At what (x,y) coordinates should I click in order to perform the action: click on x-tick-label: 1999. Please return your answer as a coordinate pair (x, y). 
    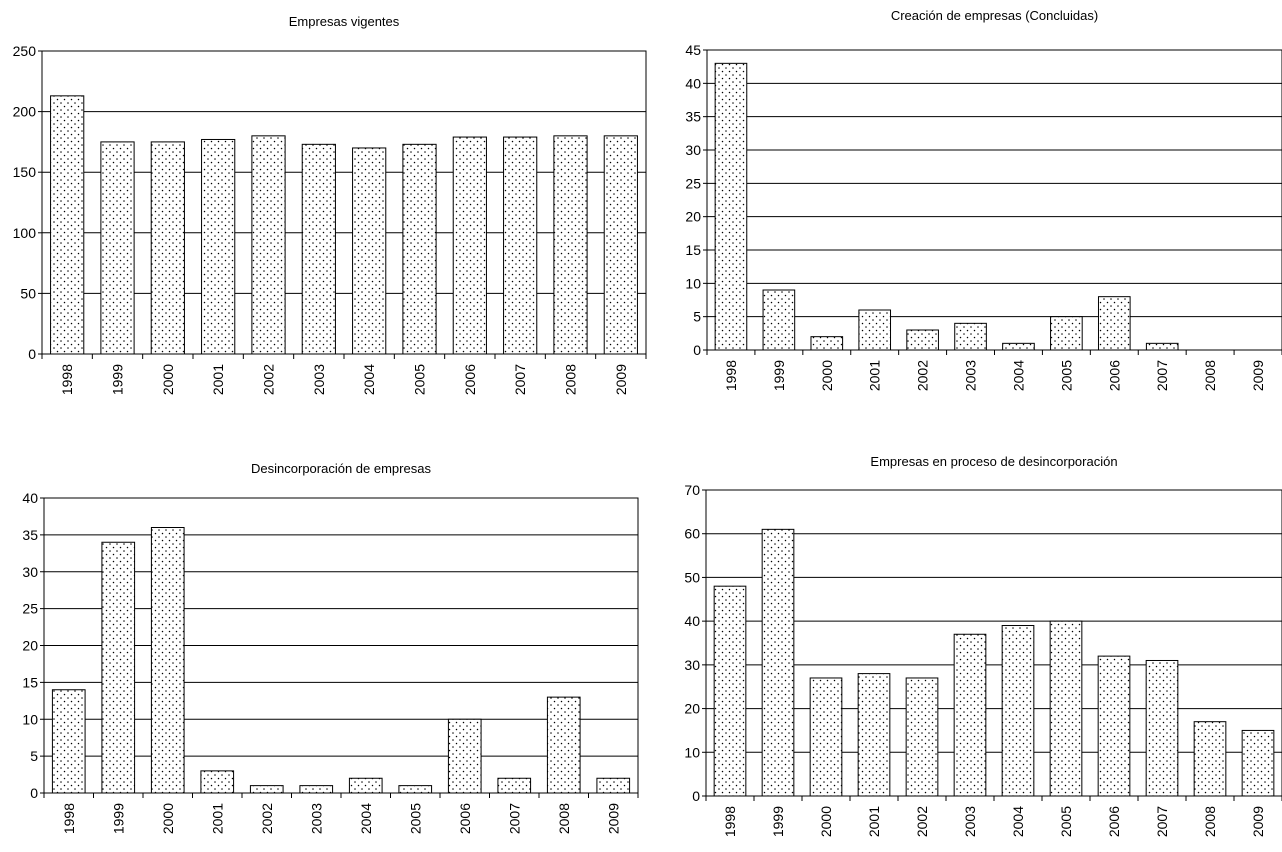
    Looking at the image, I should click on (118, 379).